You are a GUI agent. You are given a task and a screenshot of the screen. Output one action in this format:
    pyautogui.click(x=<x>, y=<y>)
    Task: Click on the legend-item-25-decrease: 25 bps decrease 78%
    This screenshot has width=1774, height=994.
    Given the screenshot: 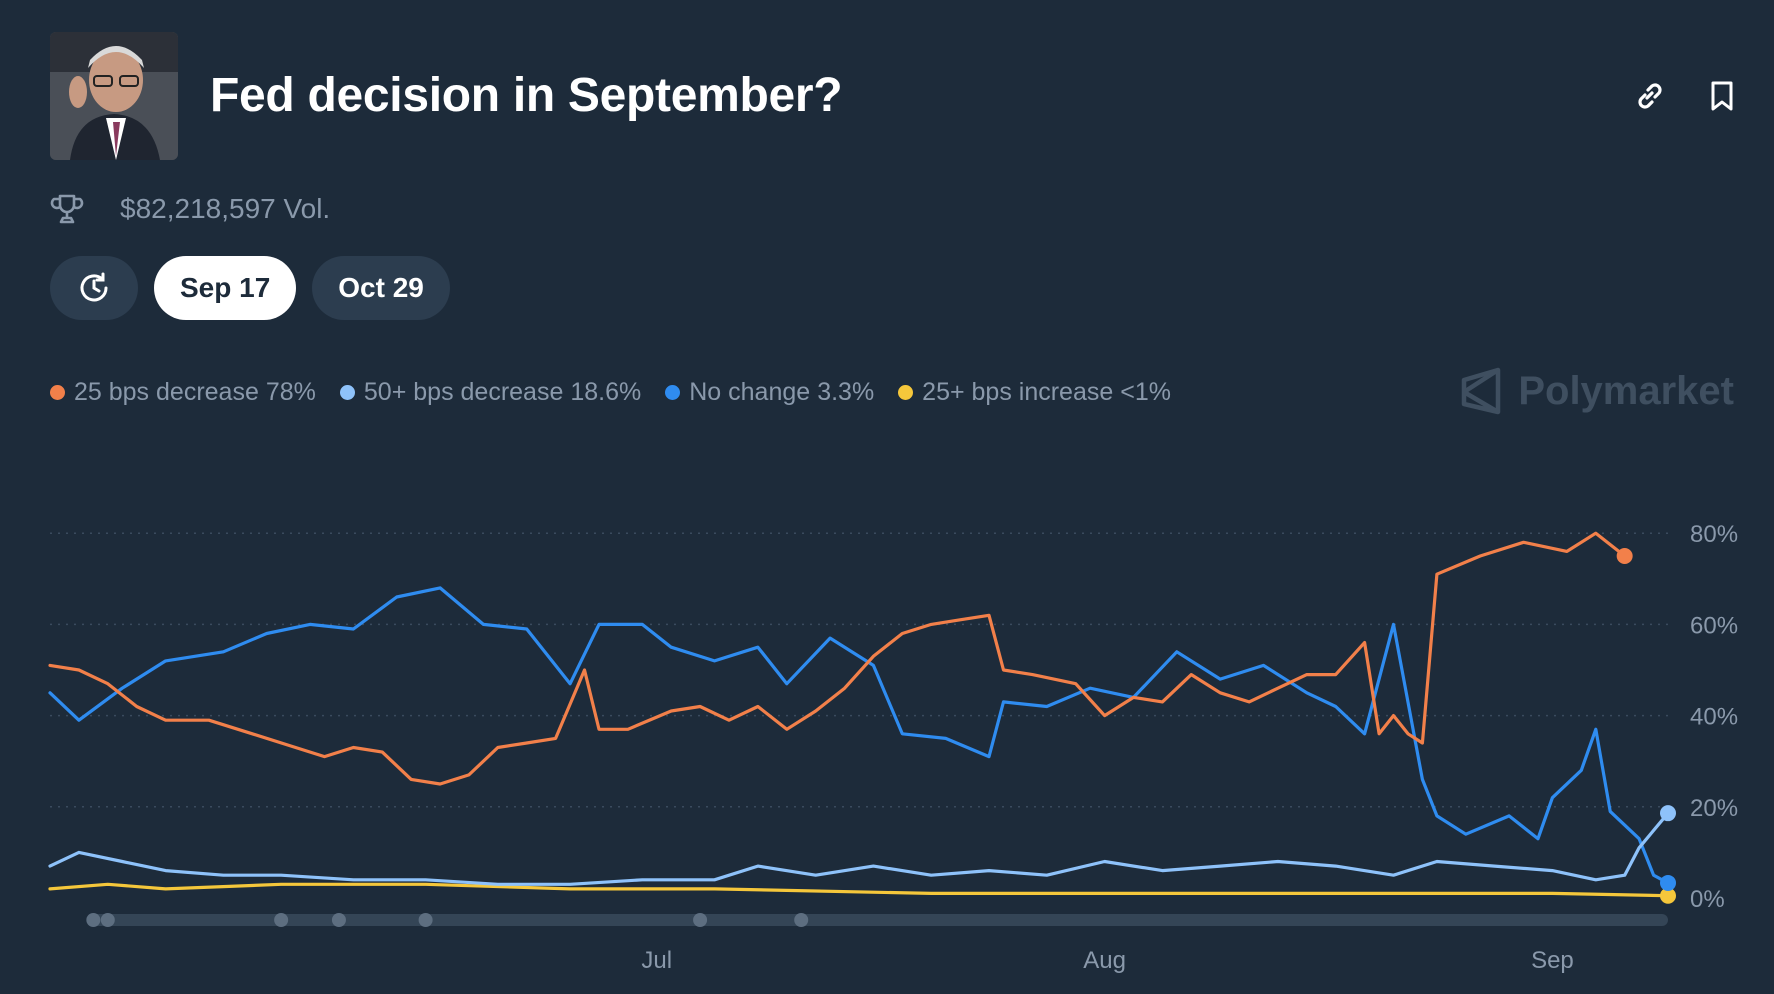 What is the action you would take?
    pyautogui.click(x=183, y=392)
    